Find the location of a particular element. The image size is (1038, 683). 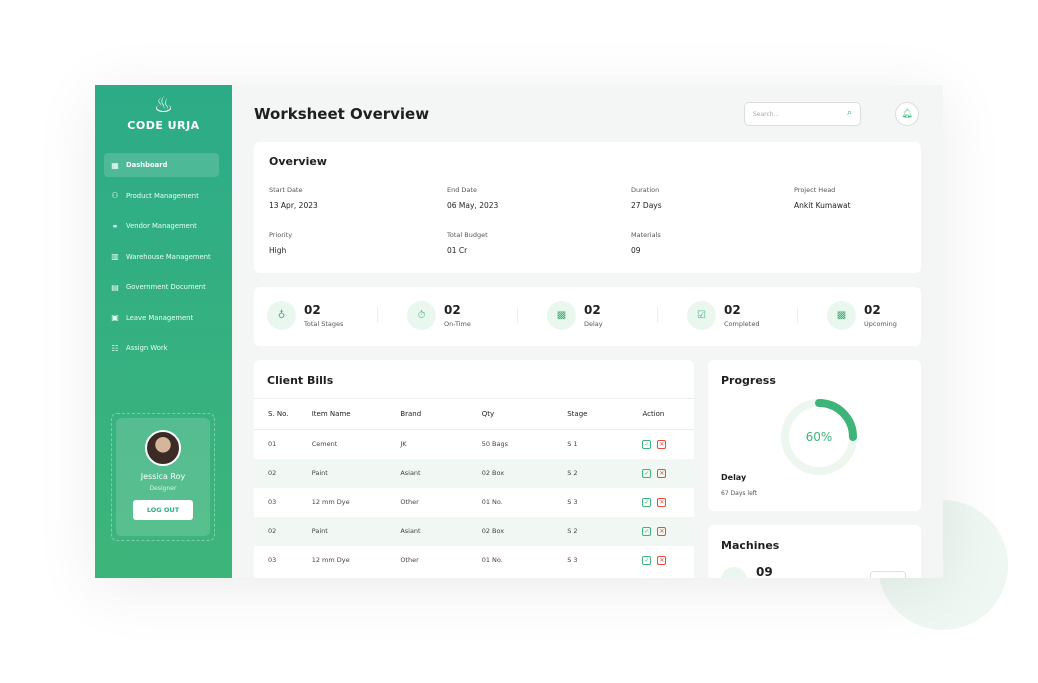

search-input: Search... ⌕ is located at coordinates (802, 114).